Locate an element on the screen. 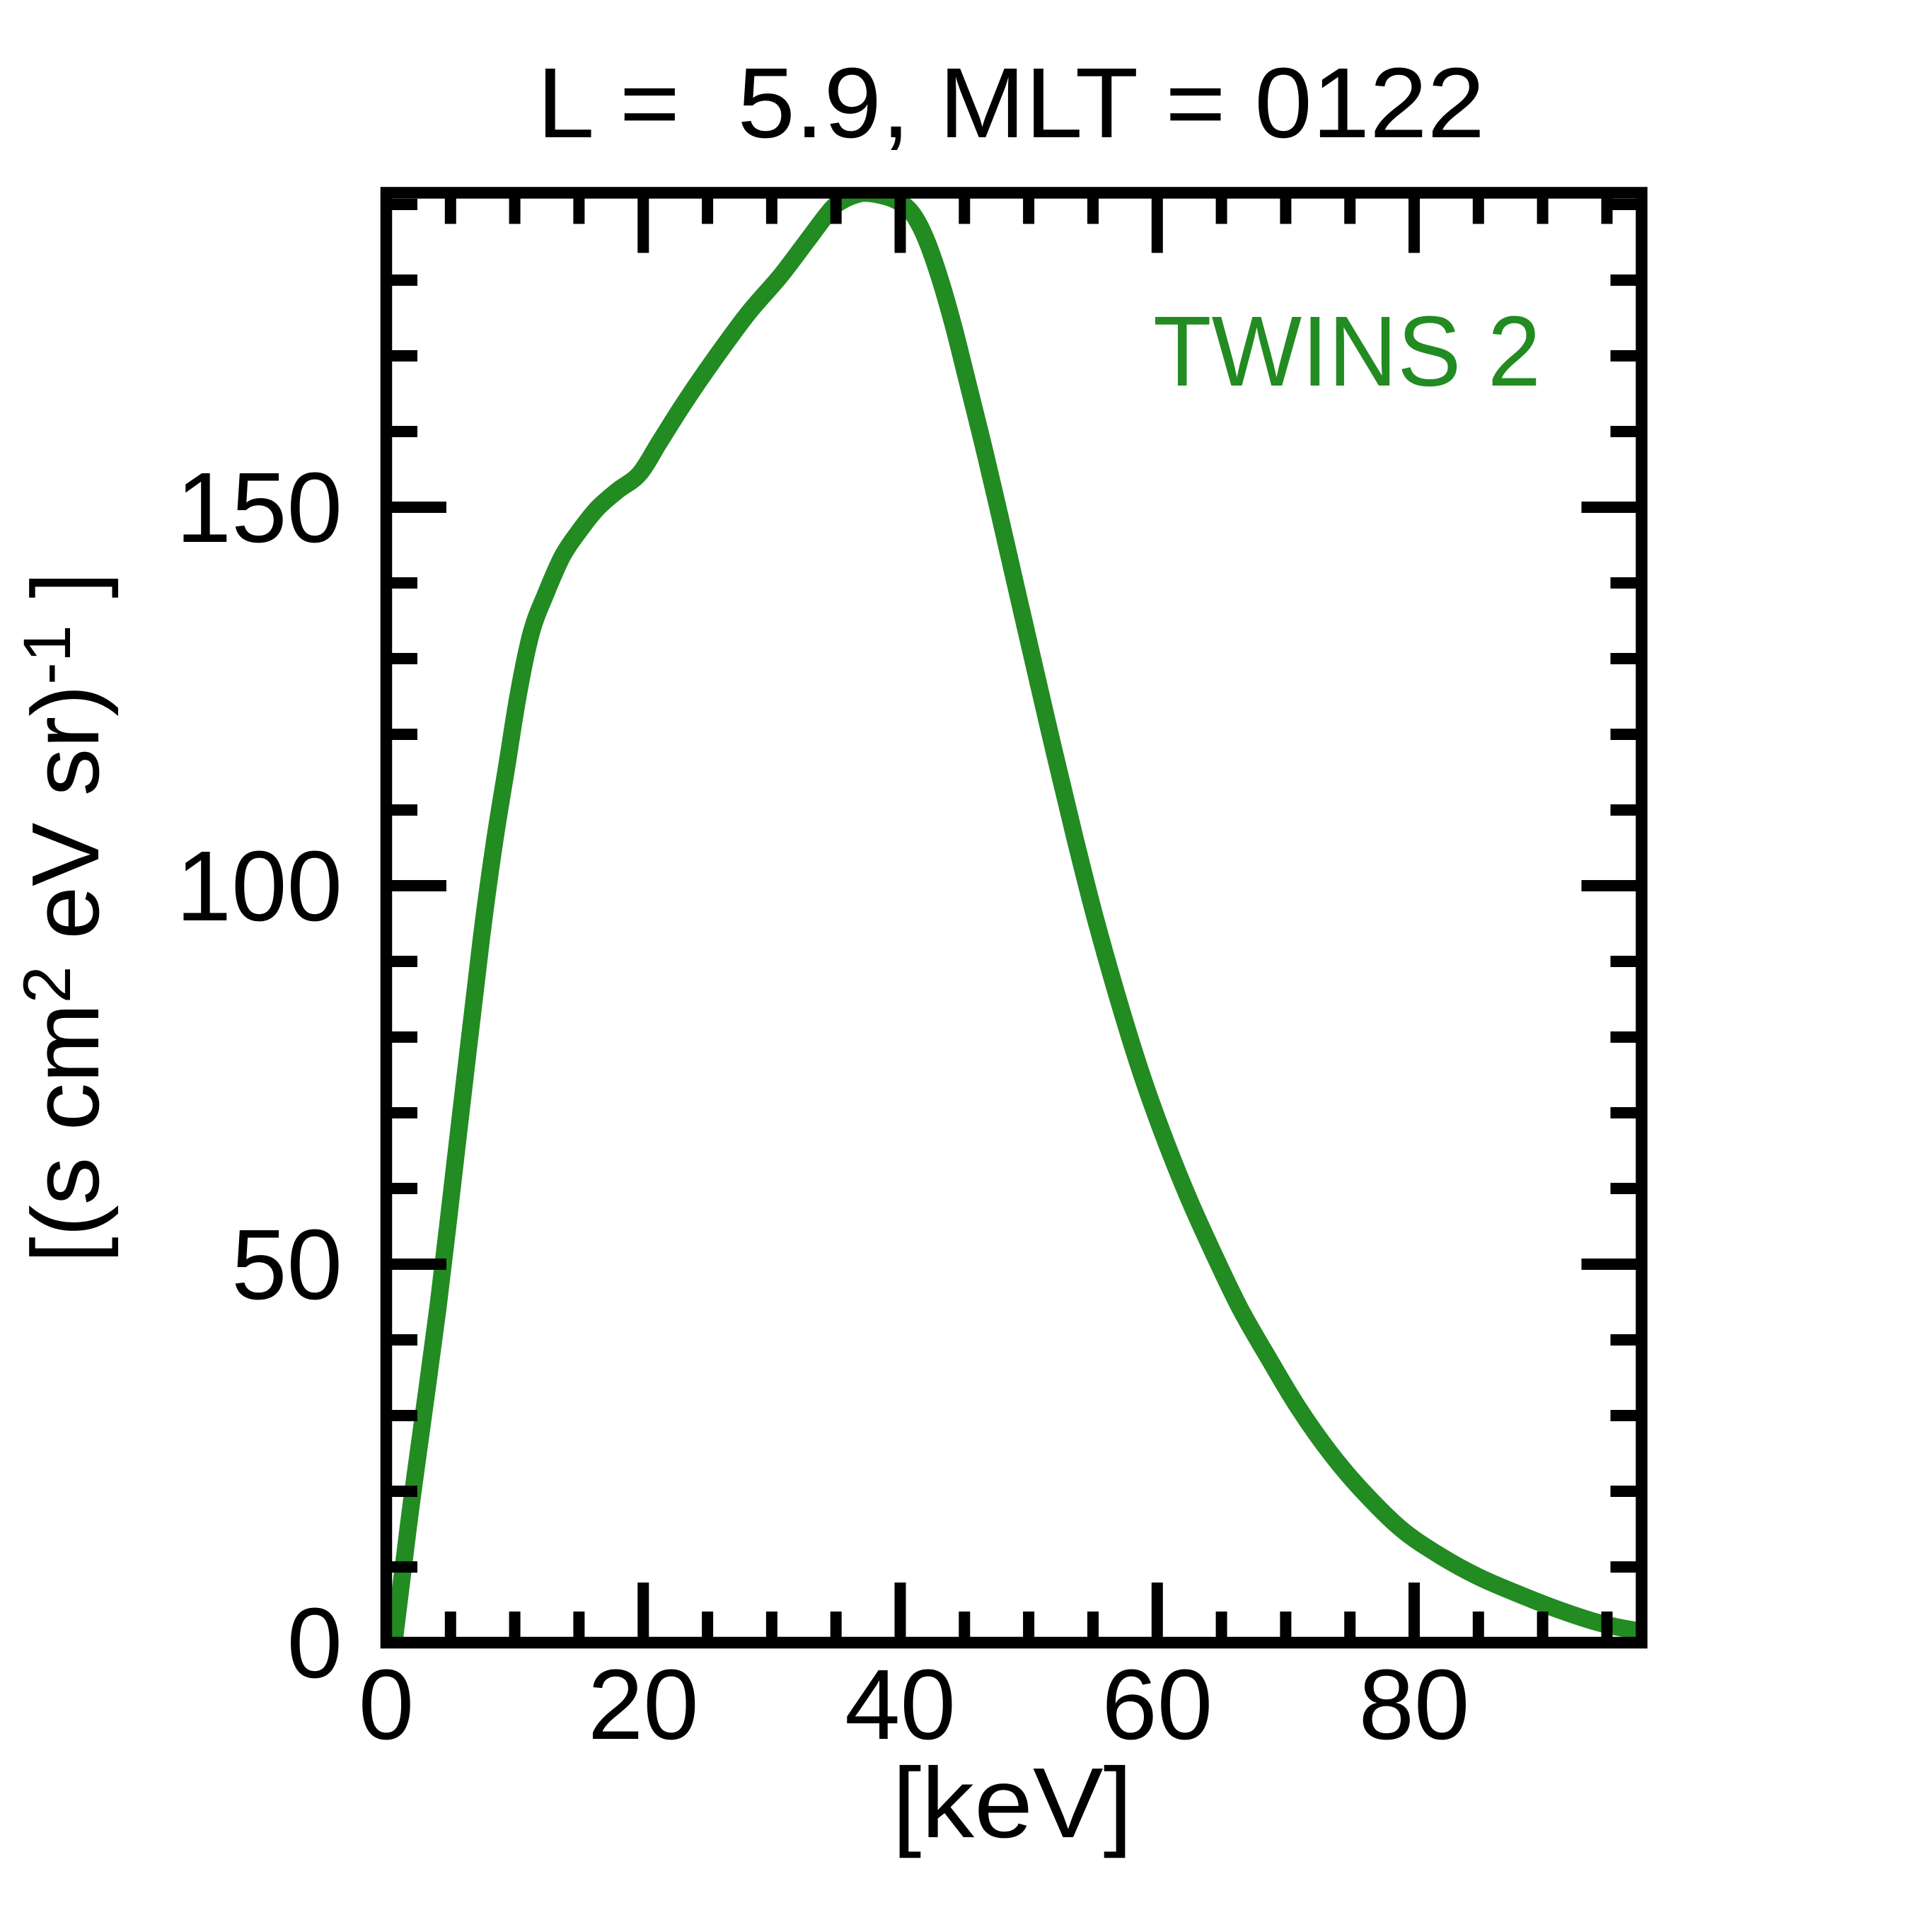  svg-text: [(s cm2 eV sr)-1 ] is located at coordinates (64, 917).